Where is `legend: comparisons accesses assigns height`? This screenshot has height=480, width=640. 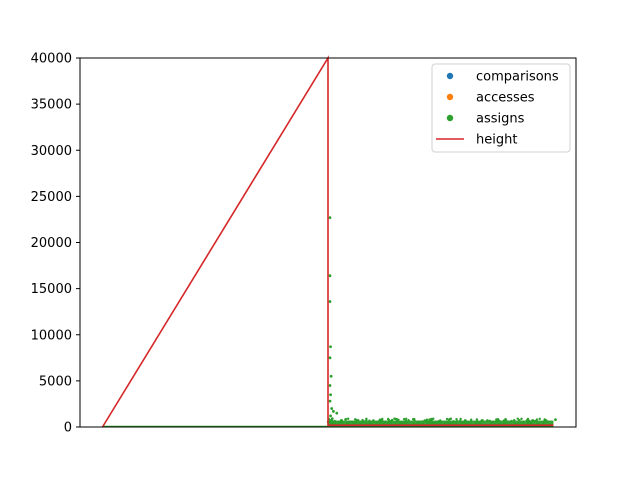 legend: comparisons accesses assigns height is located at coordinates (501, 108).